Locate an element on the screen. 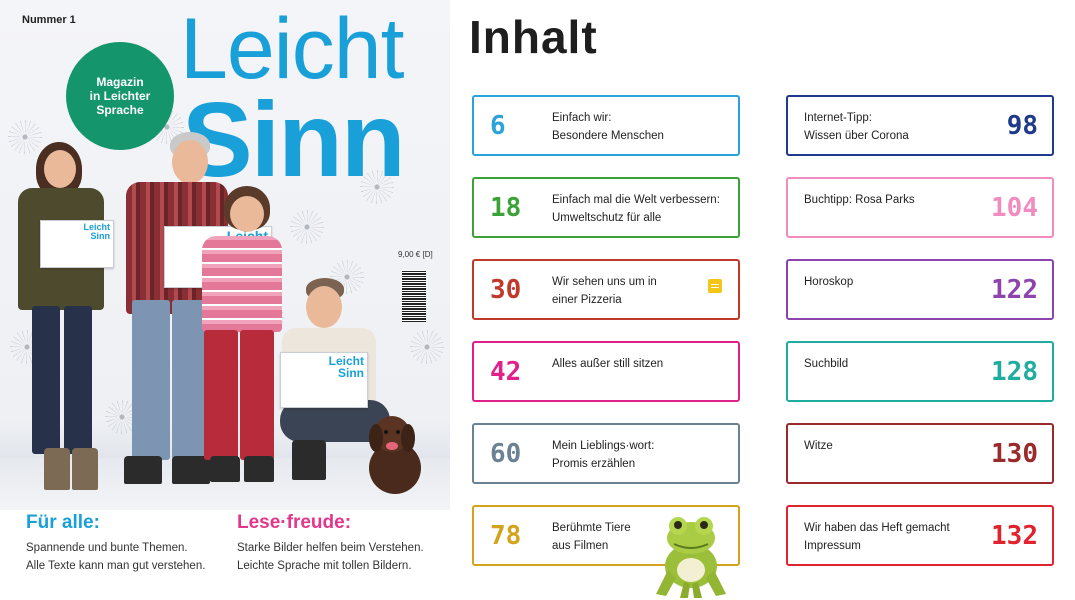 This screenshot has height=600, width=1075. toc-page-number: 18 is located at coordinates (506, 208).